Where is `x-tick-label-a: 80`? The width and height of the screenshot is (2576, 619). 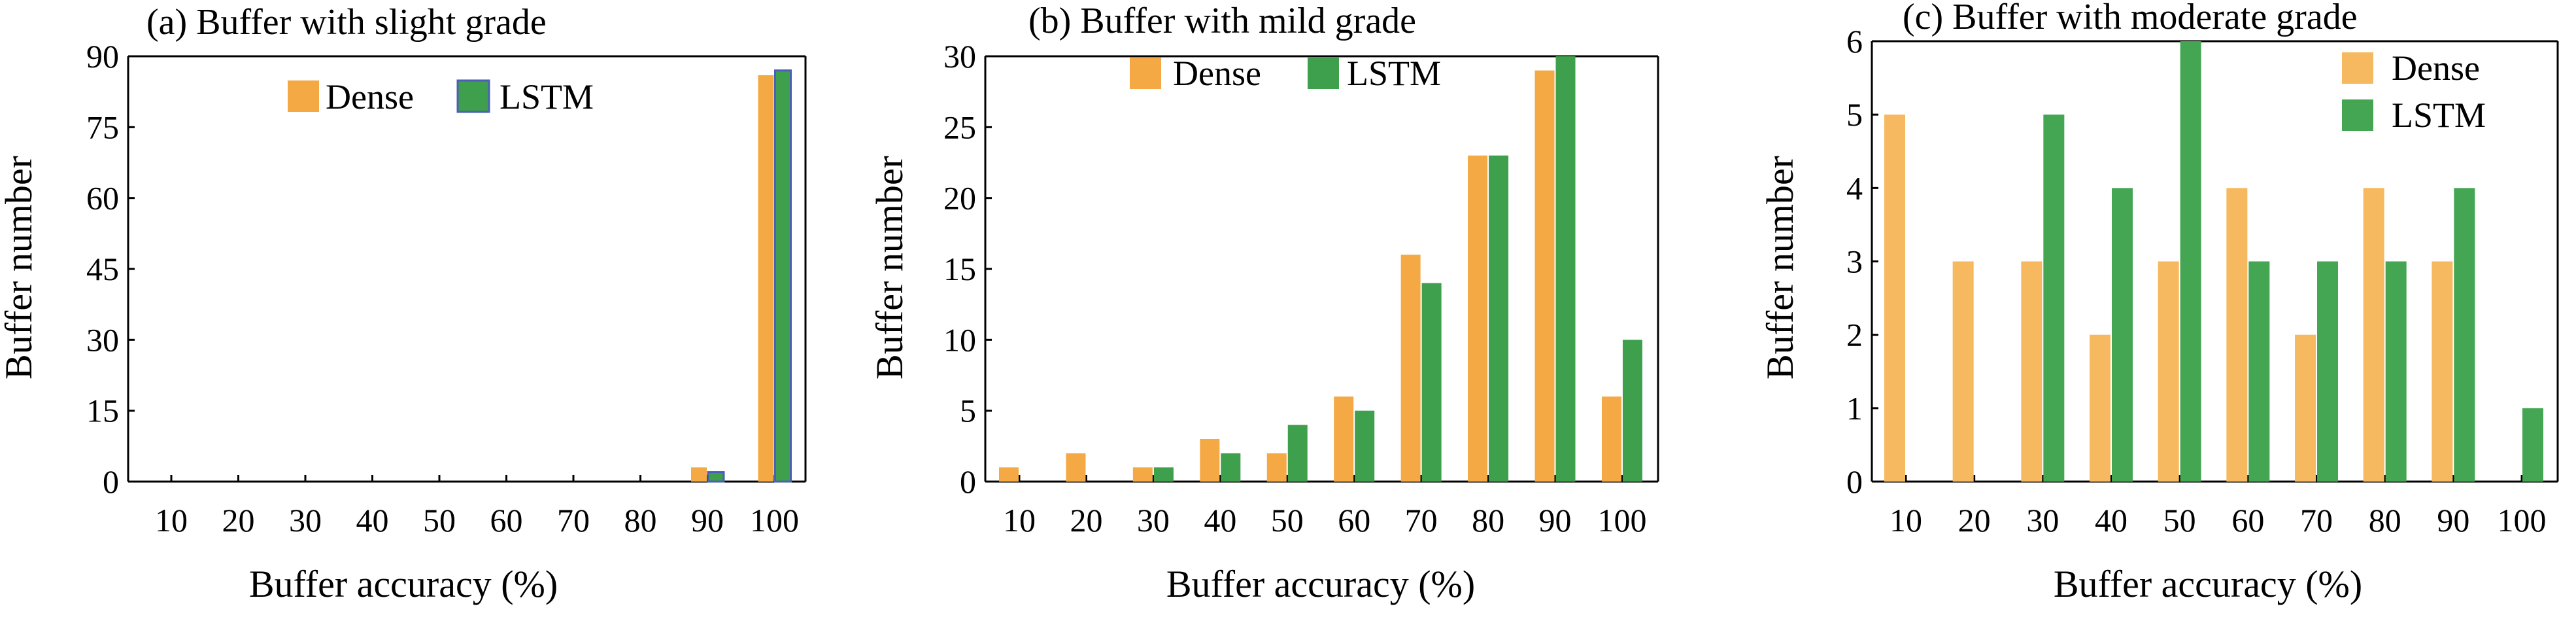 x-tick-label-a: 80 is located at coordinates (640, 520).